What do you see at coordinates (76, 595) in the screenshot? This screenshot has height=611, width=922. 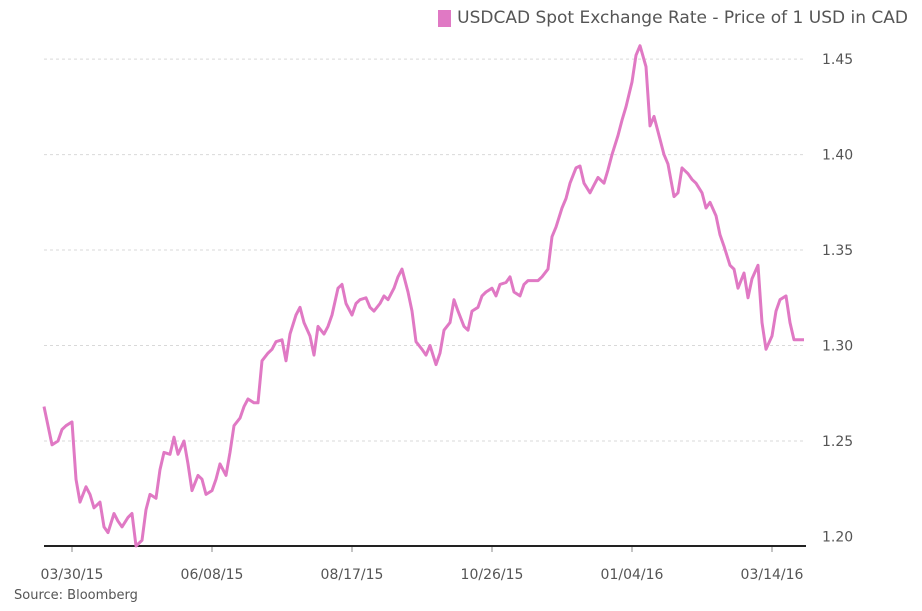 I see `source-note: Source: Bloomberg` at bounding box center [76, 595].